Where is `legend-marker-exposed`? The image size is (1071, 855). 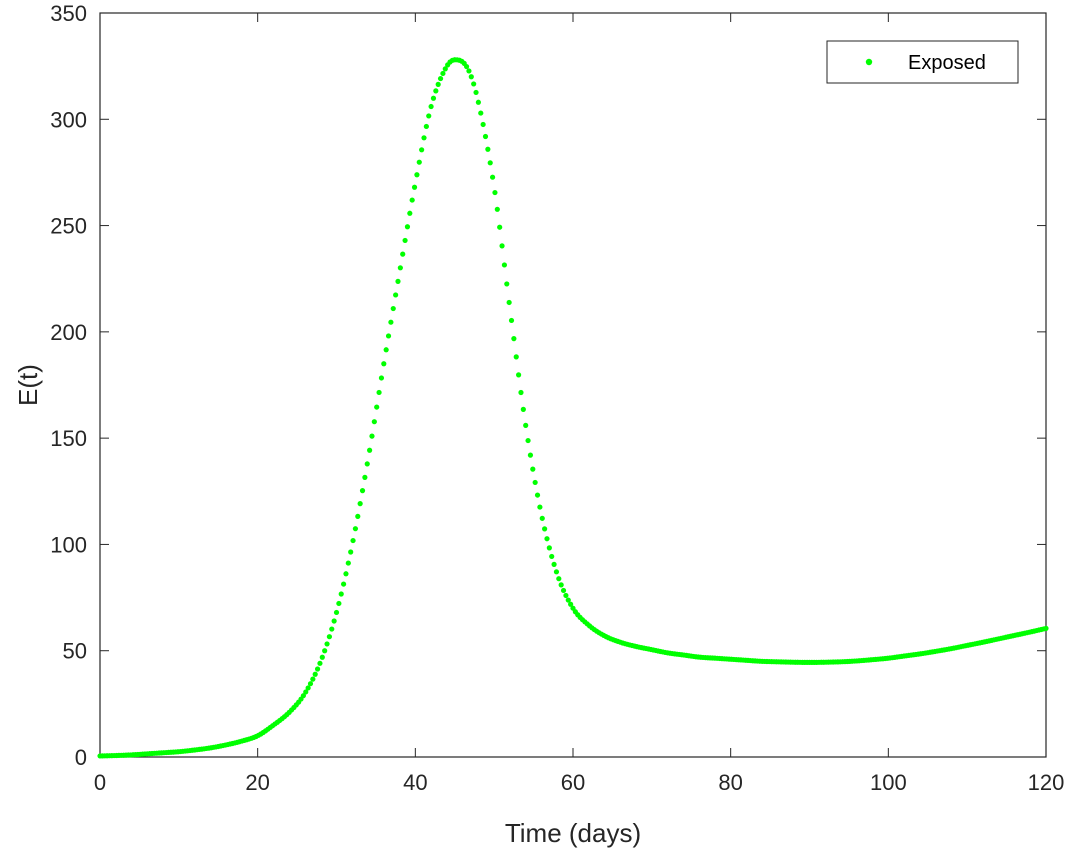 legend-marker-exposed is located at coordinates (869, 62).